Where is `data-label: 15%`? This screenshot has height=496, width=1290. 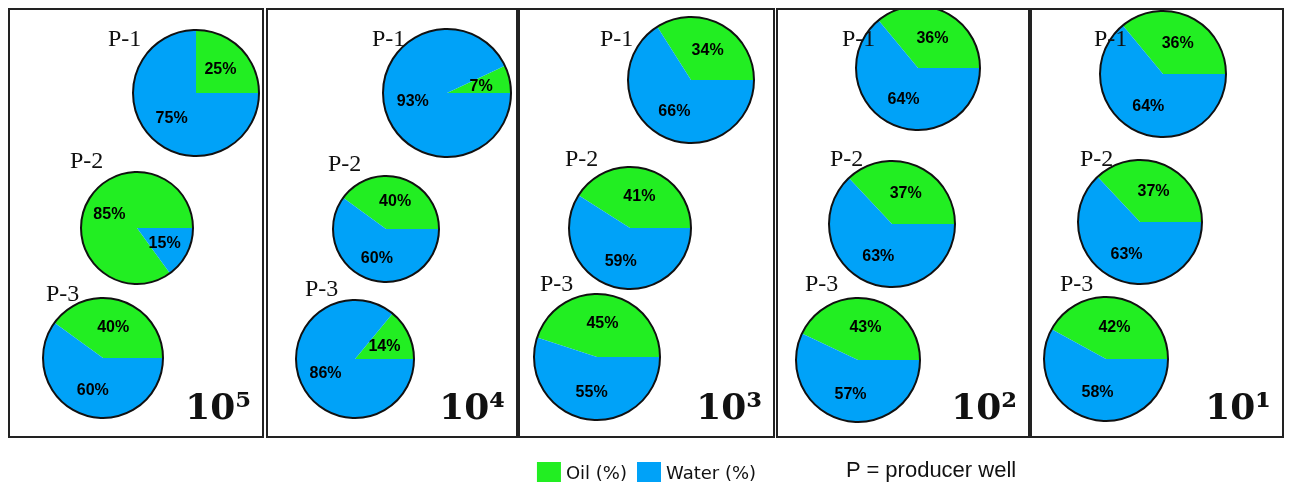 data-label: 15% is located at coordinates (164, 242).